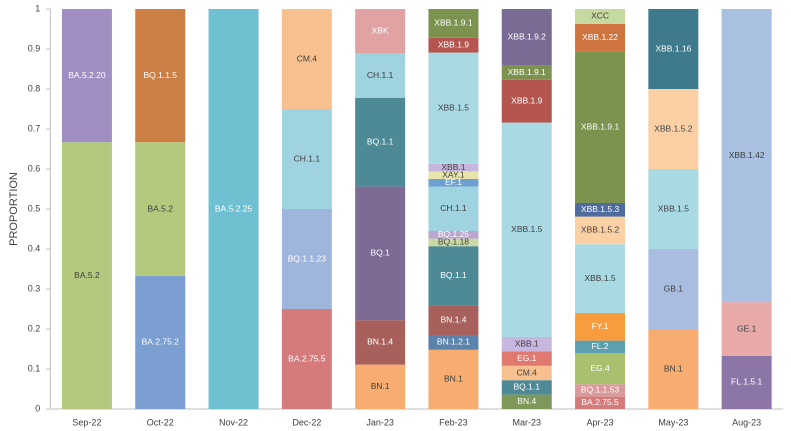 The image size is (791, 431). What do you see at coordinates (34, 128) in the screenshot?
I see `y-tick-label: 0.7` at bounding box center [34, 128].